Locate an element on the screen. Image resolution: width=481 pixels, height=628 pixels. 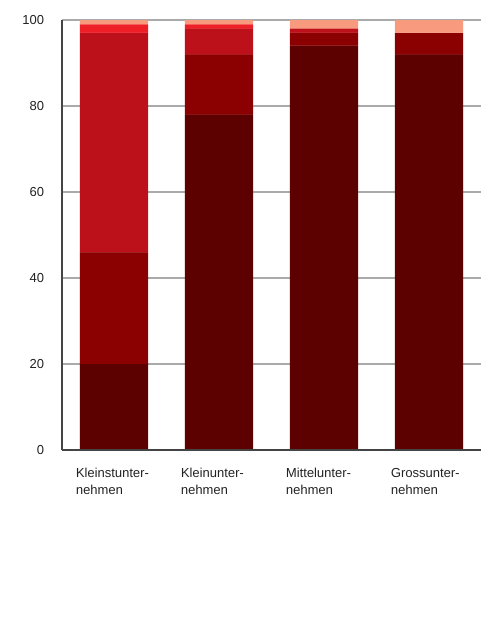
y-tick-label: 60 is located at coordinates (37, 192).